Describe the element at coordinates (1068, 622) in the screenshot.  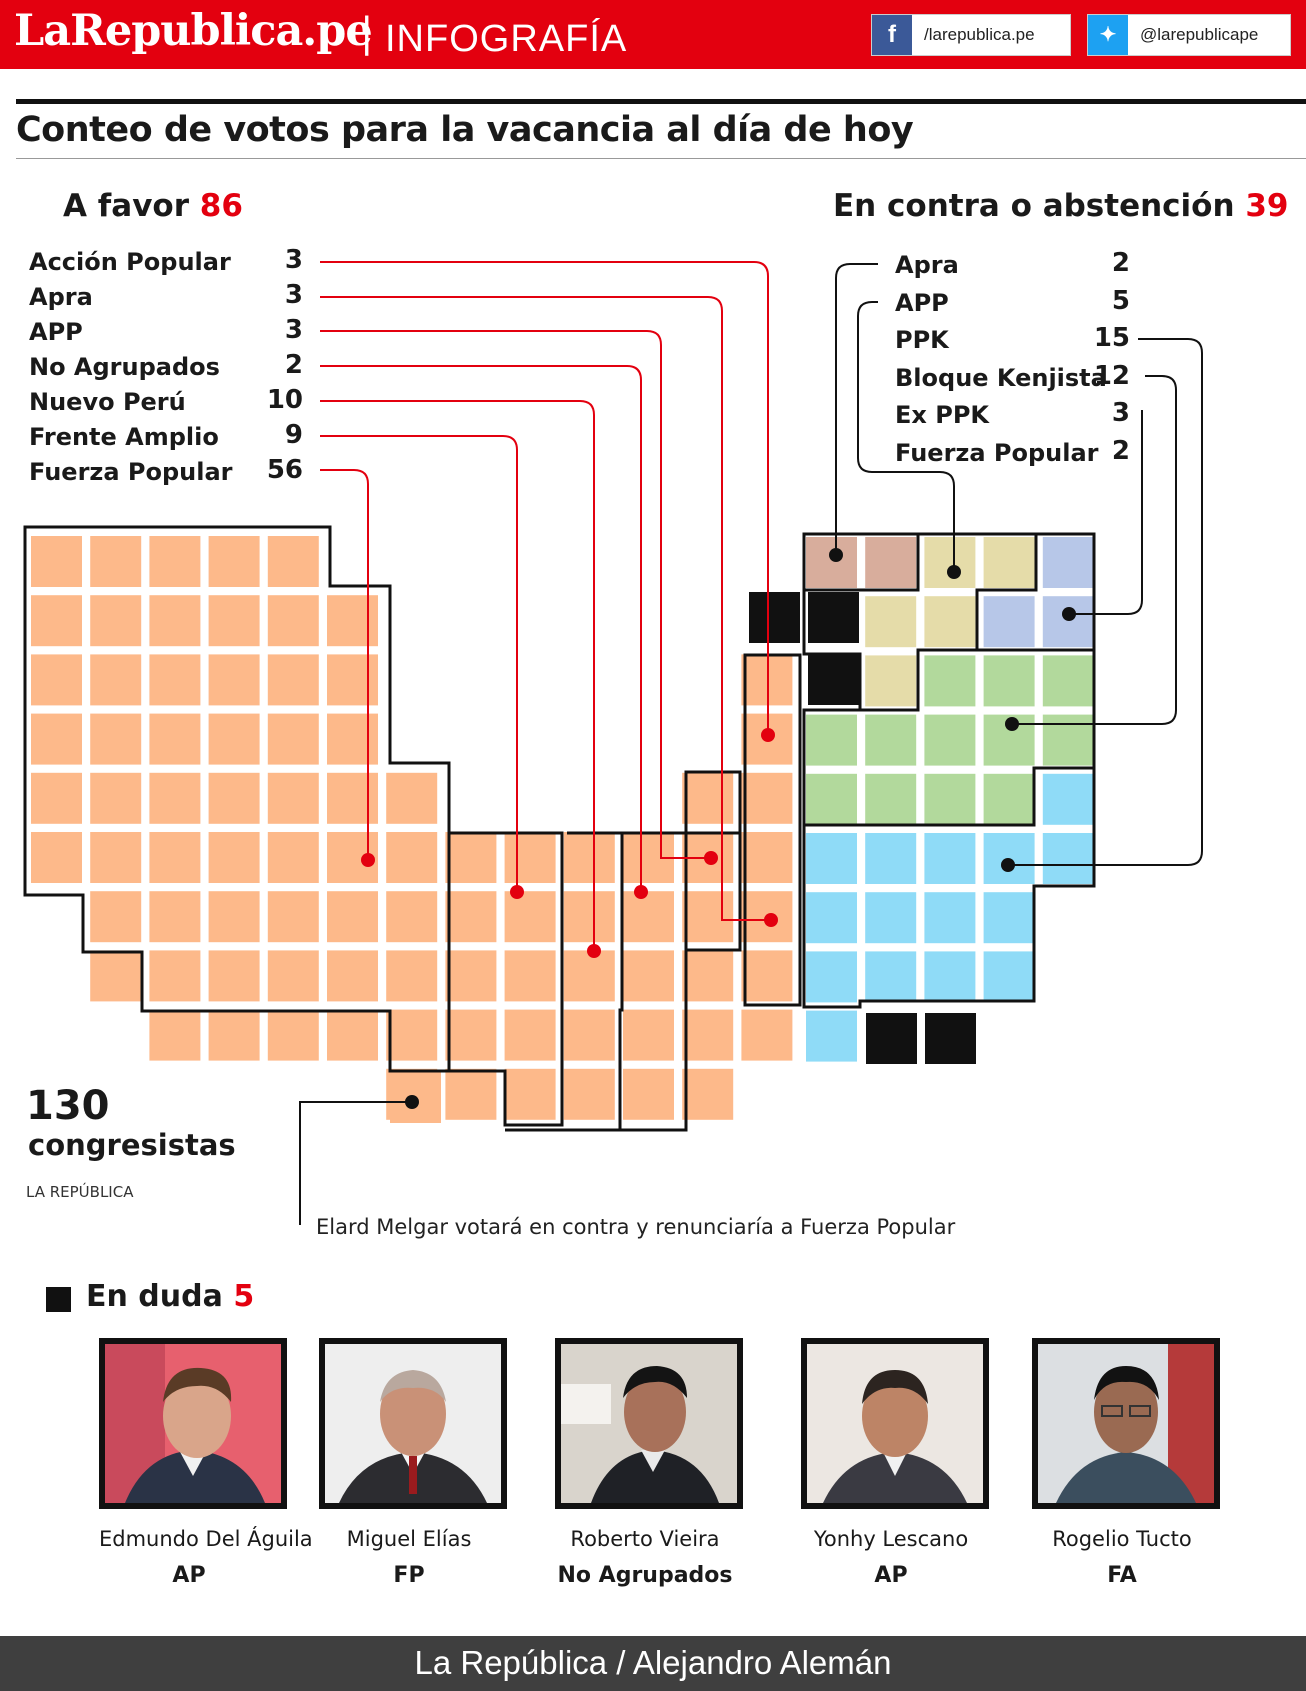
I see `ex-ppk-seat` at that location.